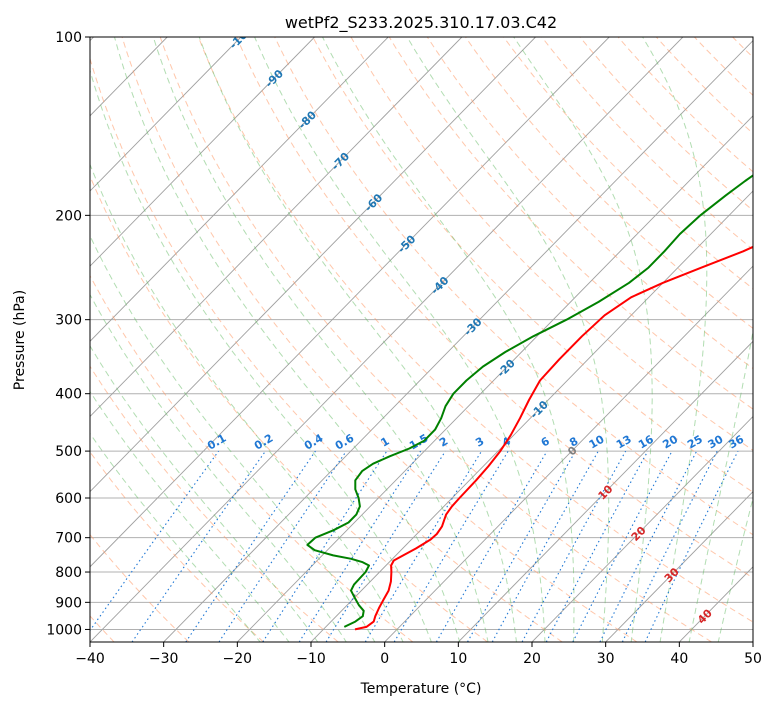  What do you see at coordinates (68, 539) in the screenshot?
I see `y-tick-label: 700` at bounding box center [68, 539].